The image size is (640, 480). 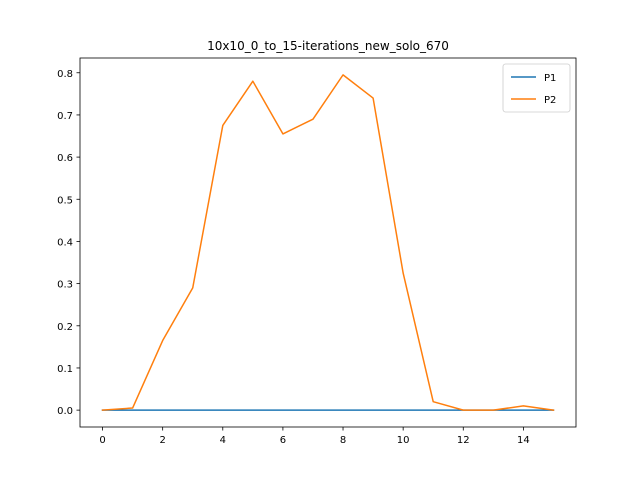 I want to click on x-tick-label: 6, so click(x=283, y=440).